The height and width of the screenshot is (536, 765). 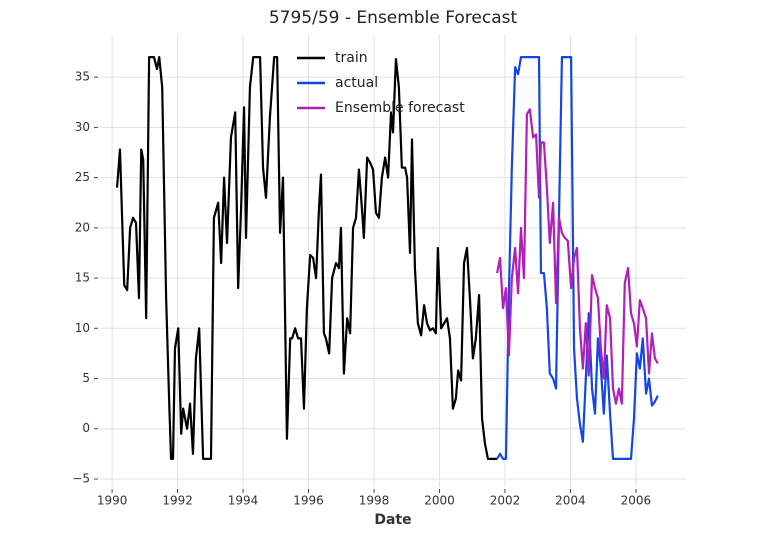 What do you see at coordinates (82, 278) in the screenshot?
I see `y-tick-label: 15` at bounding box center [82, 278].